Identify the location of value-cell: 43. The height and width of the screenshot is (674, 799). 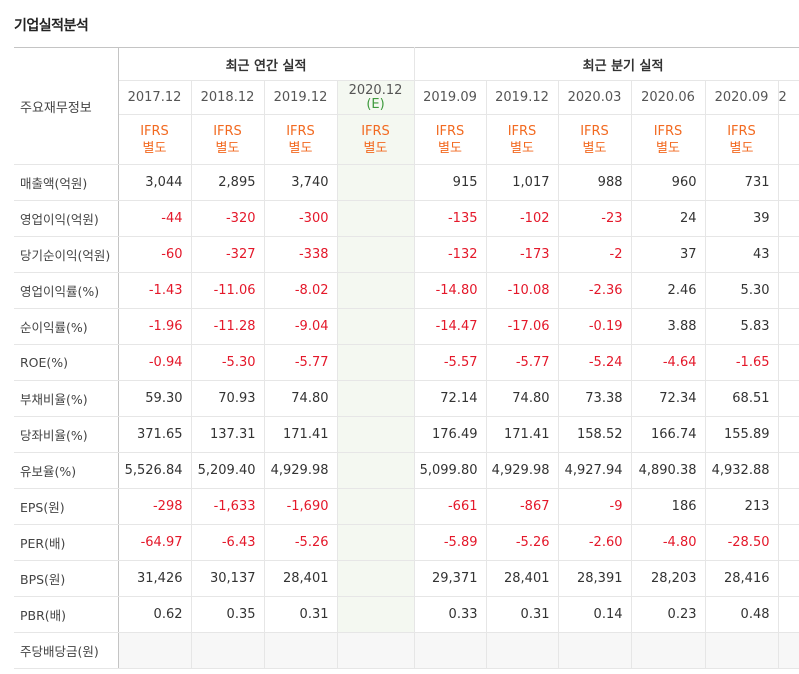
(741, 254).